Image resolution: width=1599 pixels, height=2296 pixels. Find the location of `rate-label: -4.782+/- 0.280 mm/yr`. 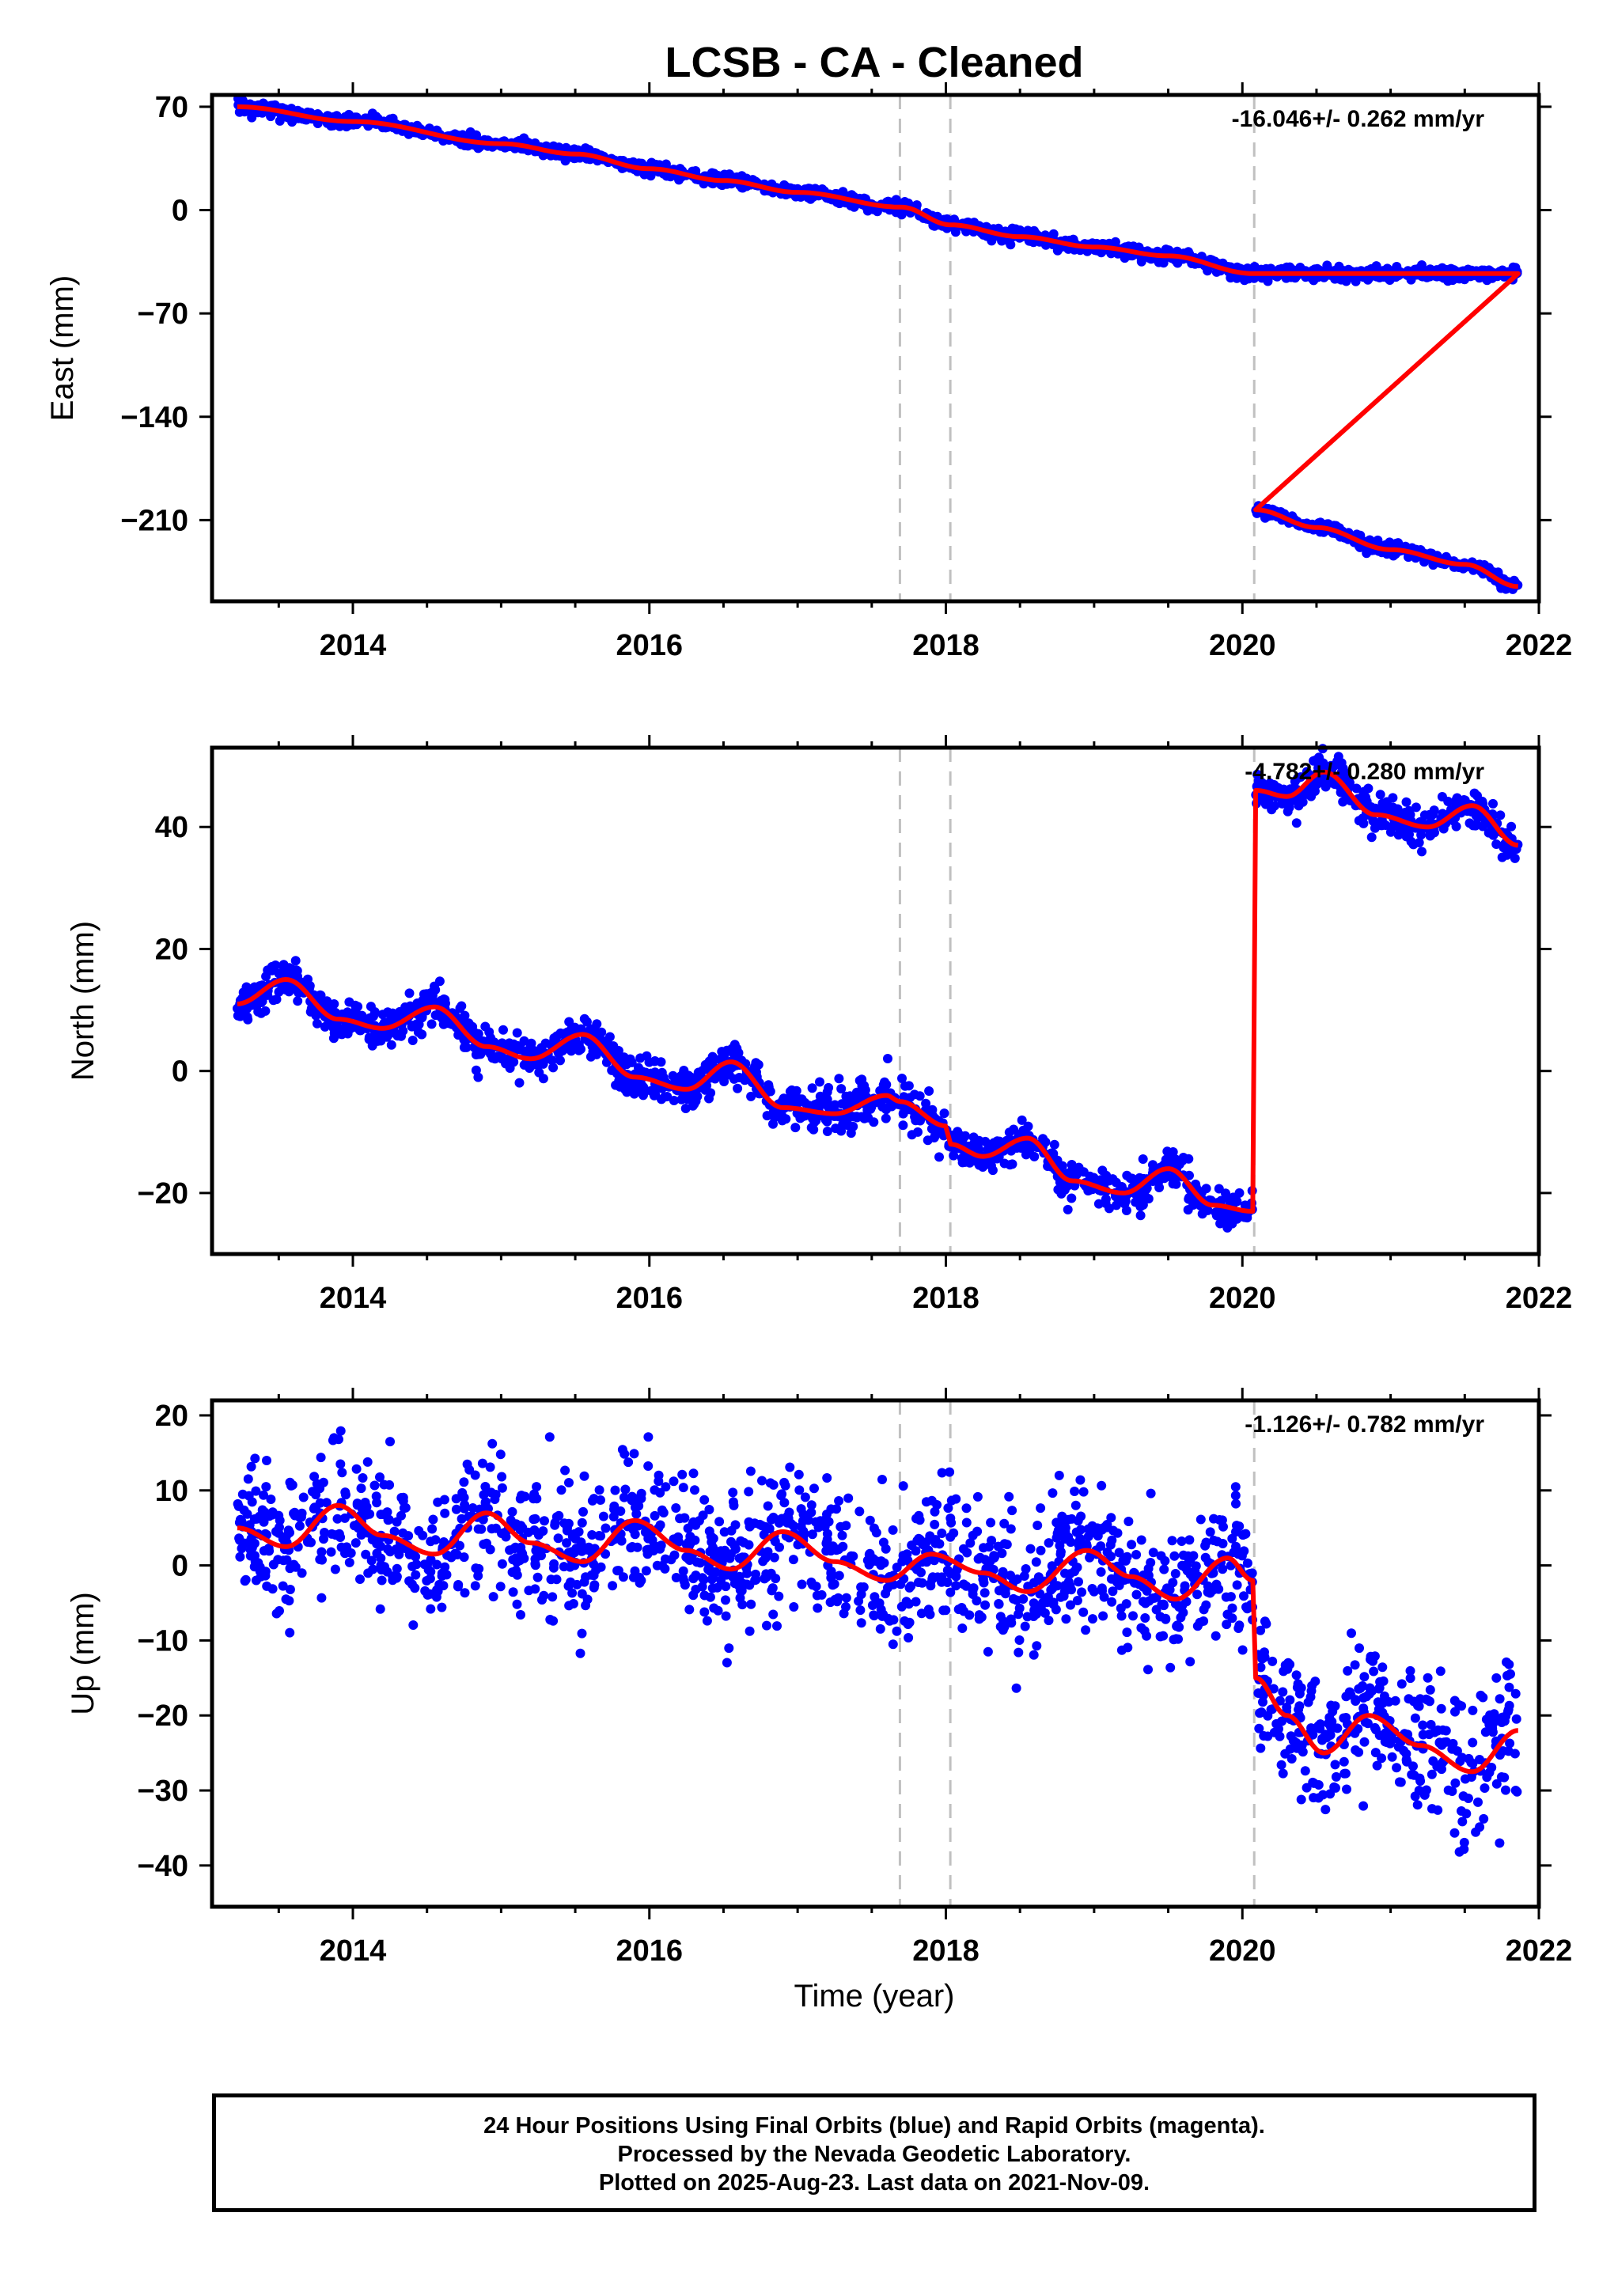

rate-label: -4.782+/- 0.280 mm/yr is located at coordinates (1364, 772).